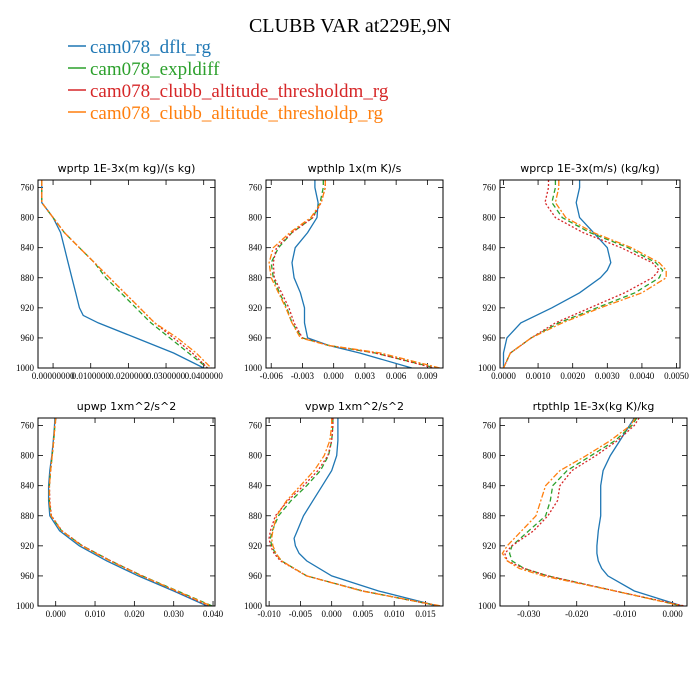 The image size is (700, 700). What do you see at coordinates (237, 113) in the screenshot?
I see `legend-label-thresholdp: cam078_clubb_altitude_thresholdp_rg` at bounding box center [237, 113].